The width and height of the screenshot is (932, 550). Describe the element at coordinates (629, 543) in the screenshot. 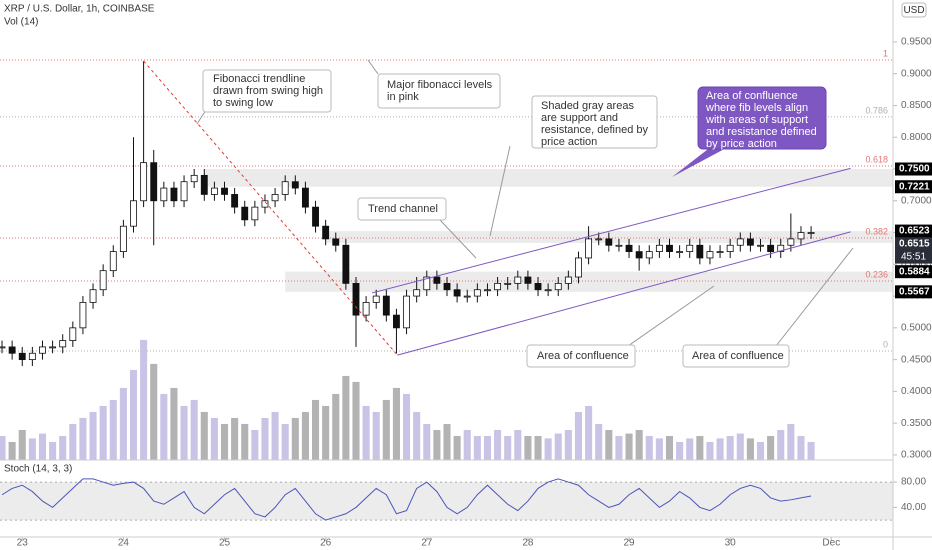

I see `x-tick-label: 29` at that location.